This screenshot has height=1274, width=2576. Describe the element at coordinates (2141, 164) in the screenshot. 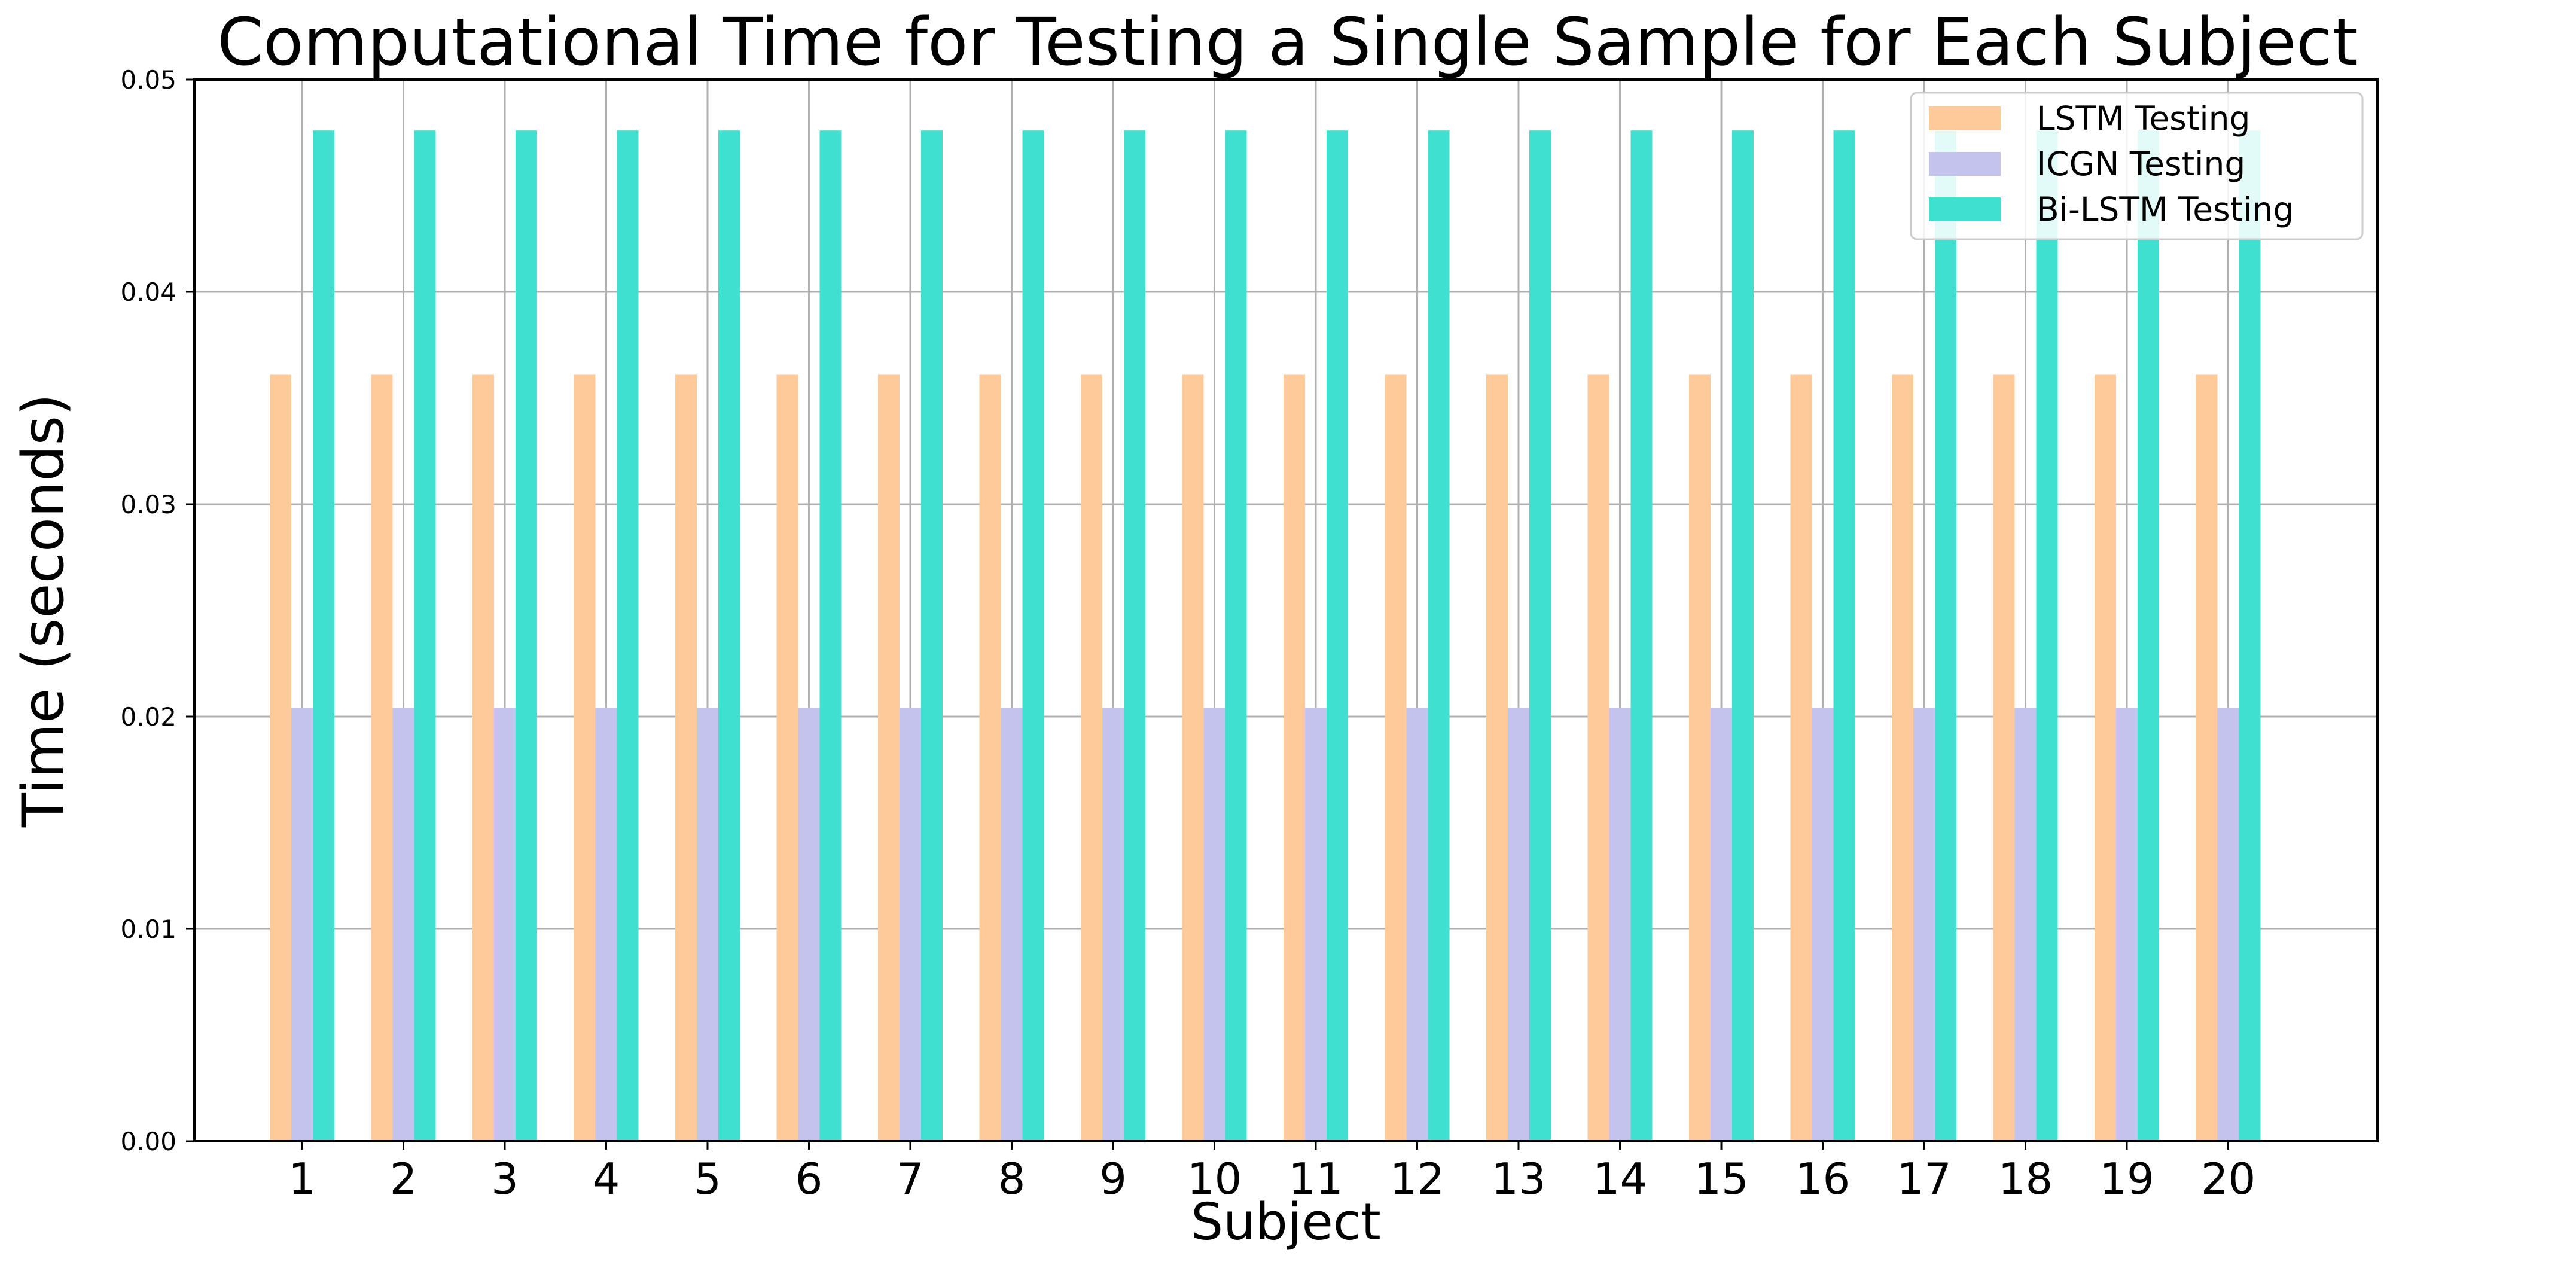

I see `legend-label: ICGN Testing` at that location.